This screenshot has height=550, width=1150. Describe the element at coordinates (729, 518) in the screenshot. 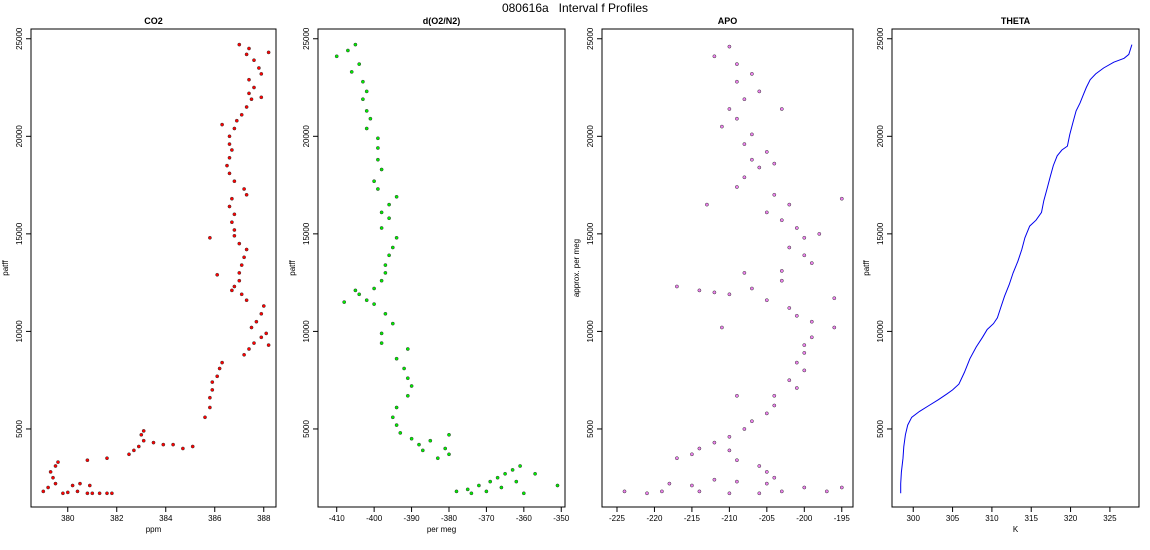

I see `x-tick-label-apo: -210` at that location.